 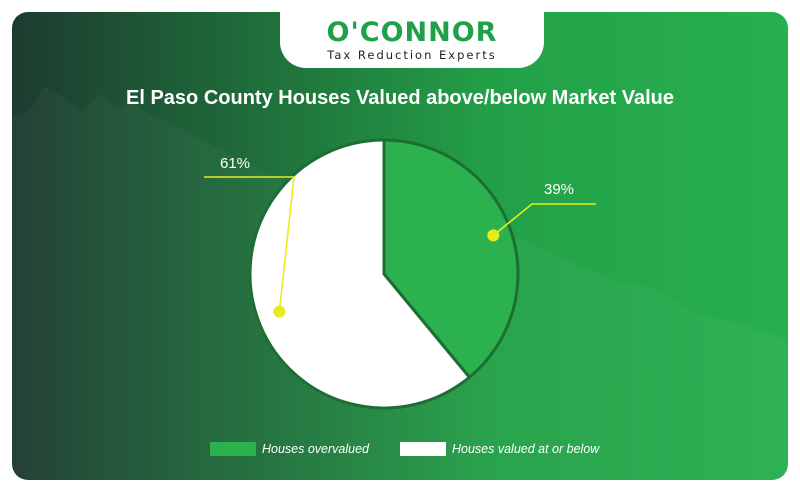 I want to click on legend-label-overvalued: Houses overvalued, so click(x=316, y=449).